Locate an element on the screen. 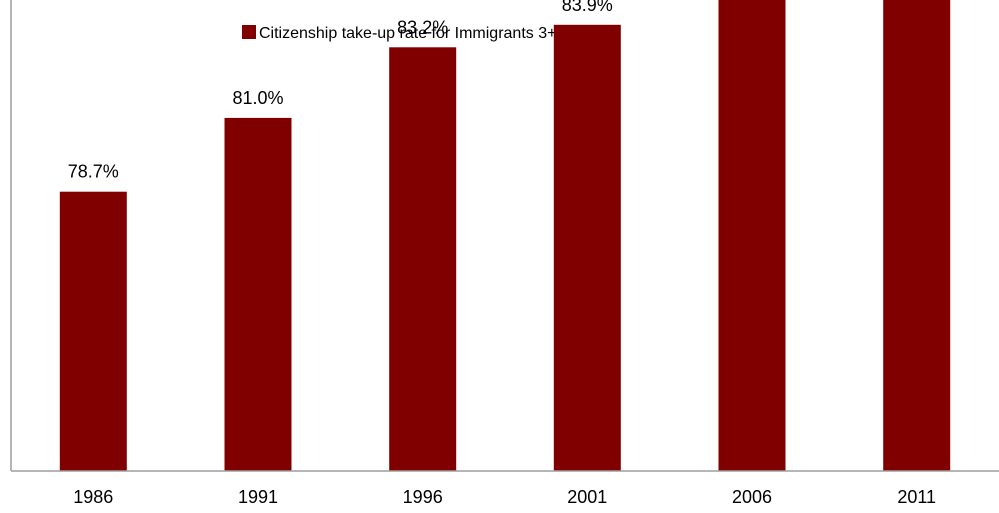 The height and width of the screenshot is (513, 999). bar-2011 is located at coordinates (917, 235).